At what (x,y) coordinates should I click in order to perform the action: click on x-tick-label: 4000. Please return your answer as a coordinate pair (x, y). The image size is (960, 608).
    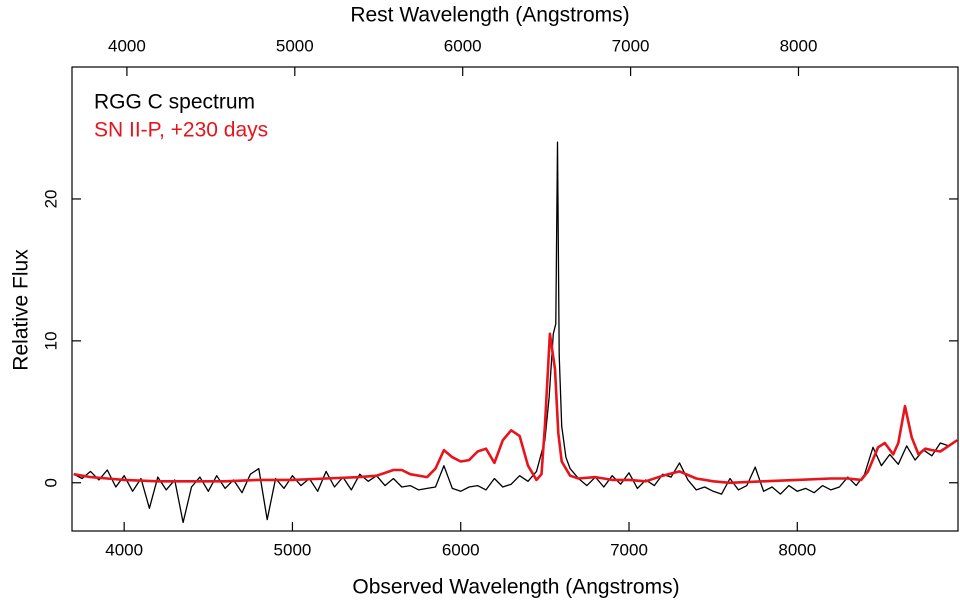
    Looking at the image, I should click on (124, 549).